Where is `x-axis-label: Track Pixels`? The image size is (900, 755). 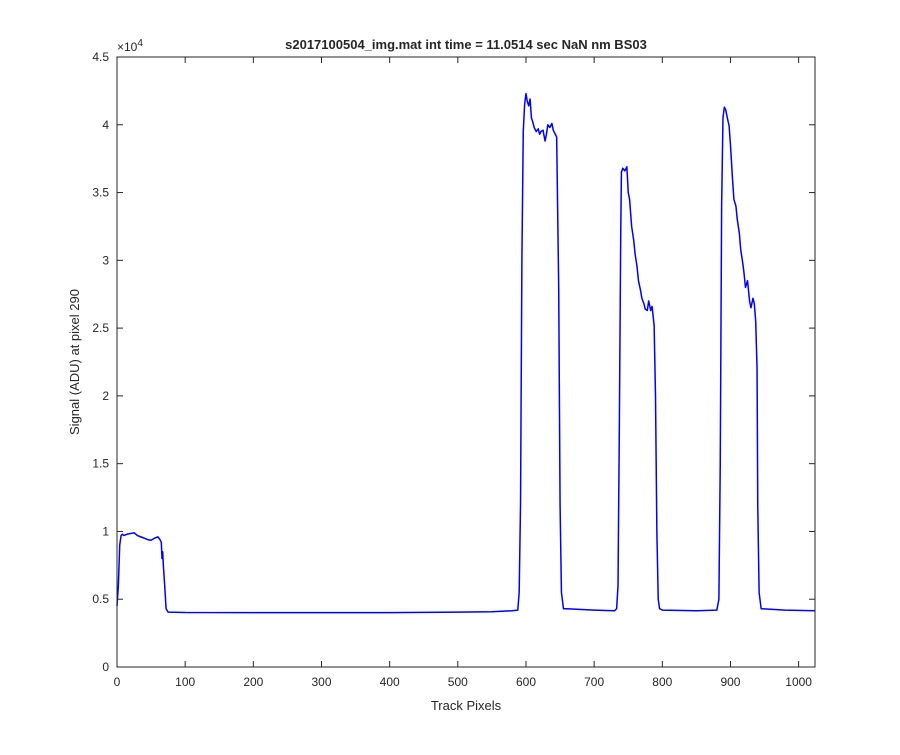
x-axis-label: Track Pixels is located at coordinates (466, 705).